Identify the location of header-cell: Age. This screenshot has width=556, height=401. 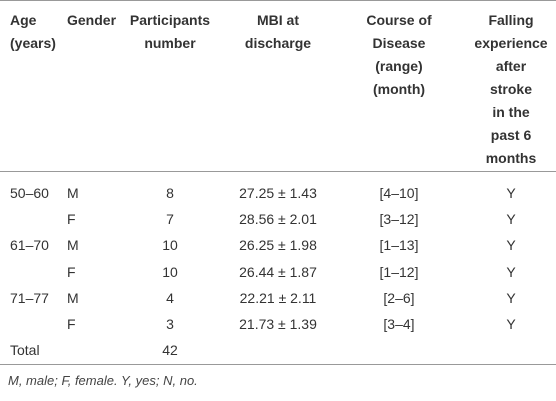
(23, 20).